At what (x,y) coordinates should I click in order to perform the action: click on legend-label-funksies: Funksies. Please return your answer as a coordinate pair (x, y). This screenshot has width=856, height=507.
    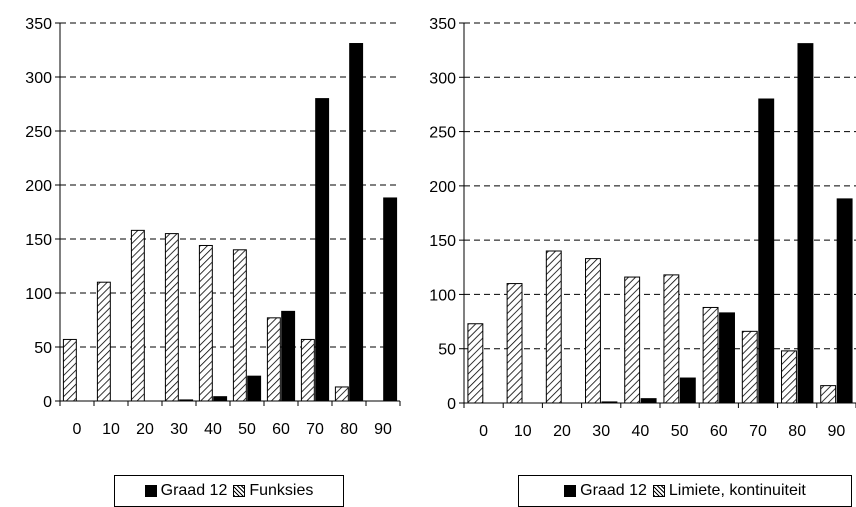
    Looking at the image, I should click on (281, 490).